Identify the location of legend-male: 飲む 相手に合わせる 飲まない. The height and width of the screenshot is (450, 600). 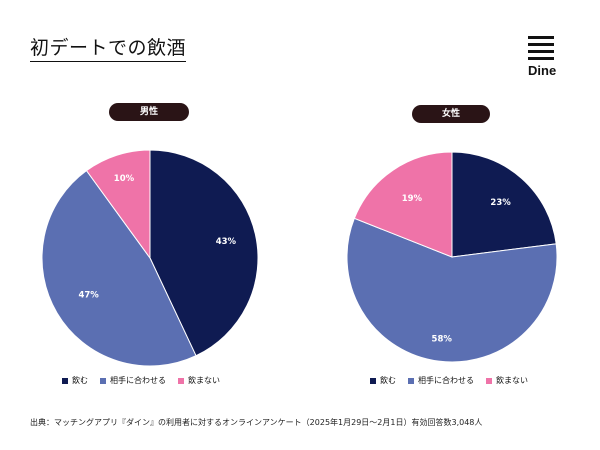
(147, 380).